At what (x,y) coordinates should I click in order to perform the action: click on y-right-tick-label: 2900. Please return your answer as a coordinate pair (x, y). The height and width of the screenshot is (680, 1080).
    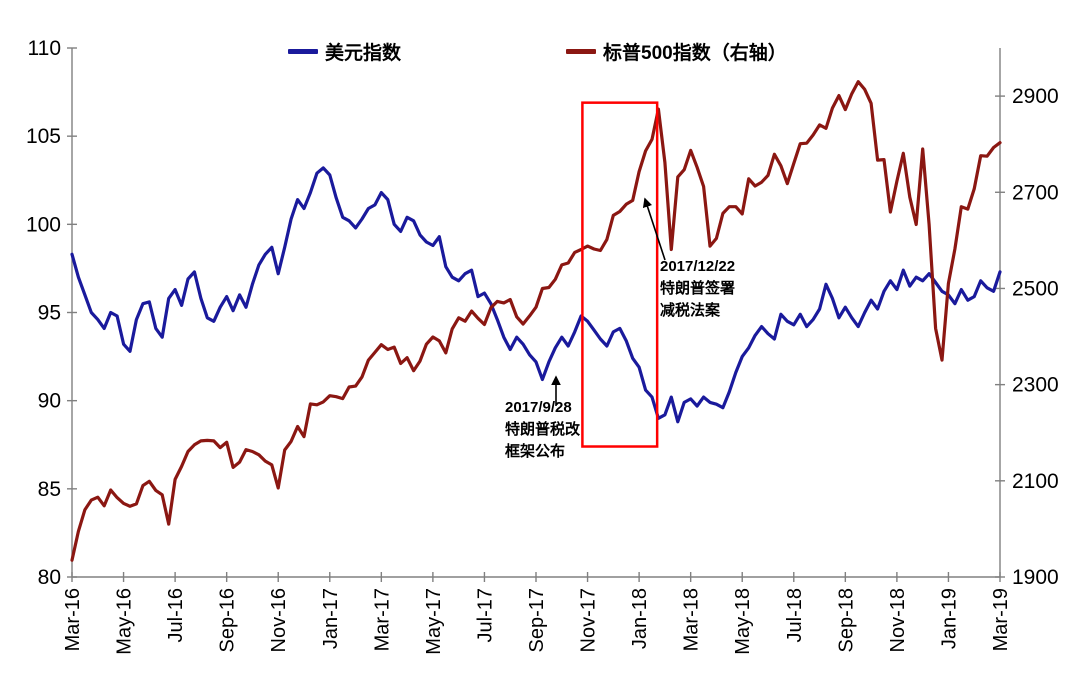
    Looking at the image, I should click on (1035, 96).